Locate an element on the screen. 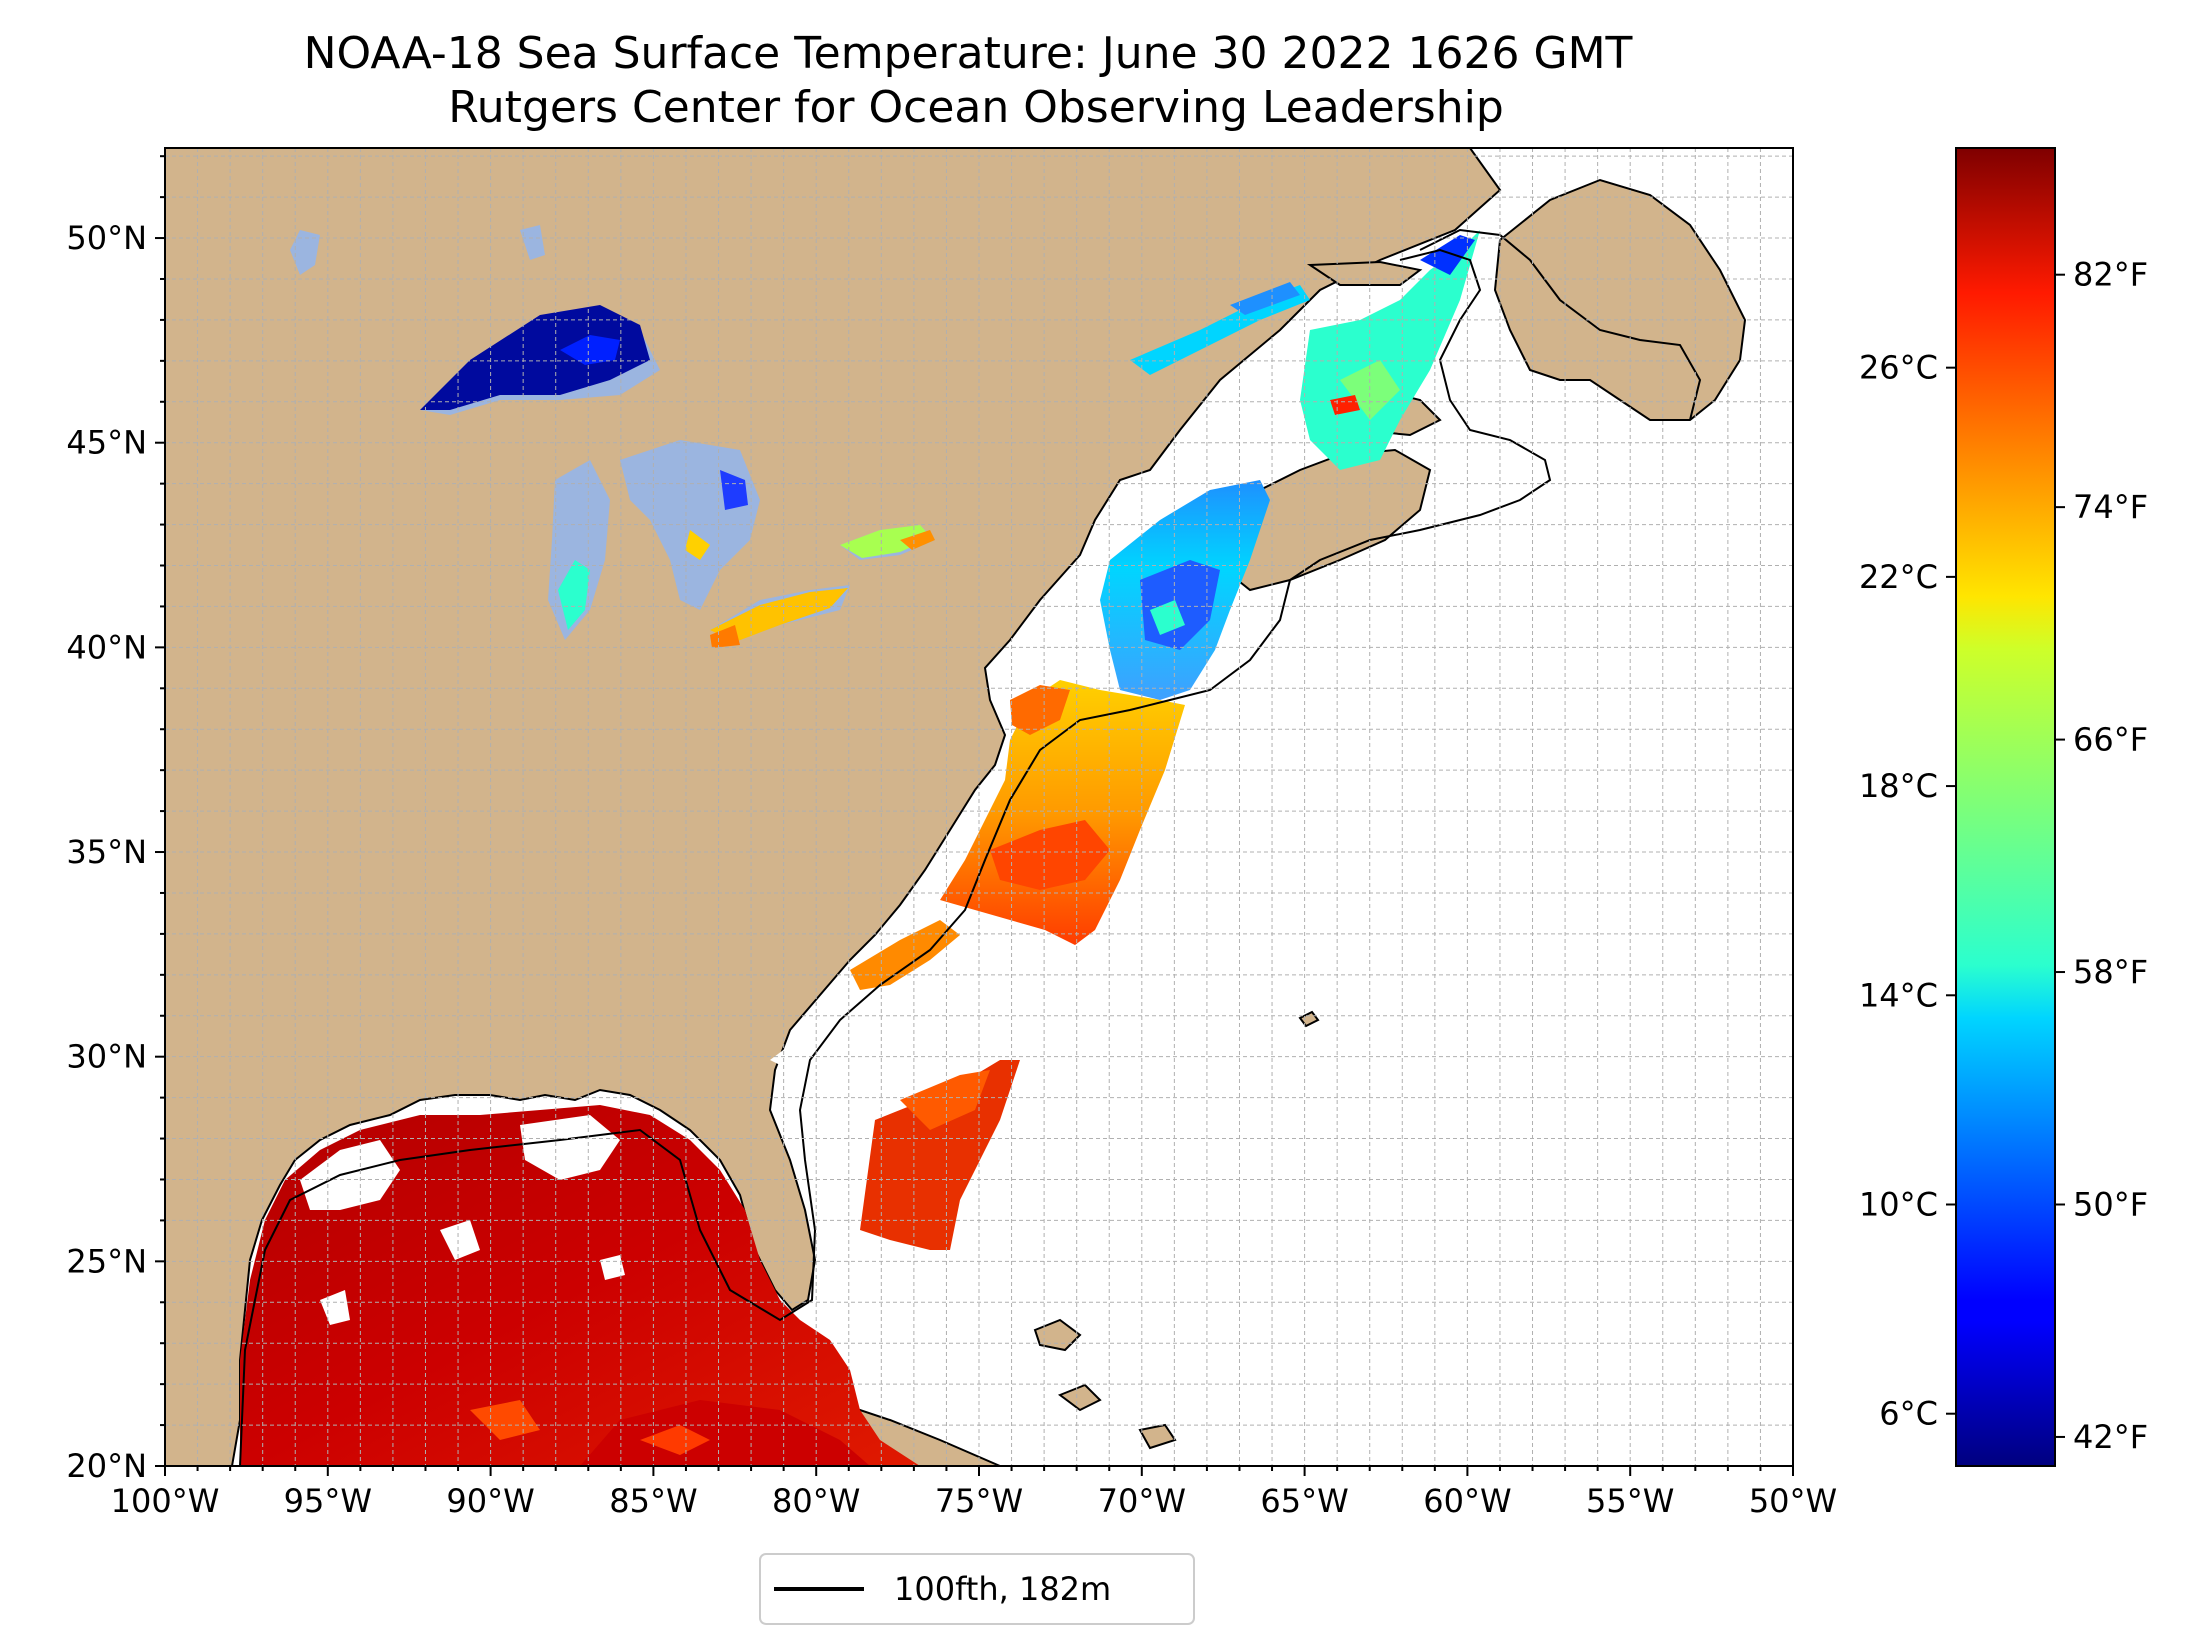 The width and height of the screenshot is (2201, 1647). lon-tick-label: 70°W is located at coordinates (1142, 1501).